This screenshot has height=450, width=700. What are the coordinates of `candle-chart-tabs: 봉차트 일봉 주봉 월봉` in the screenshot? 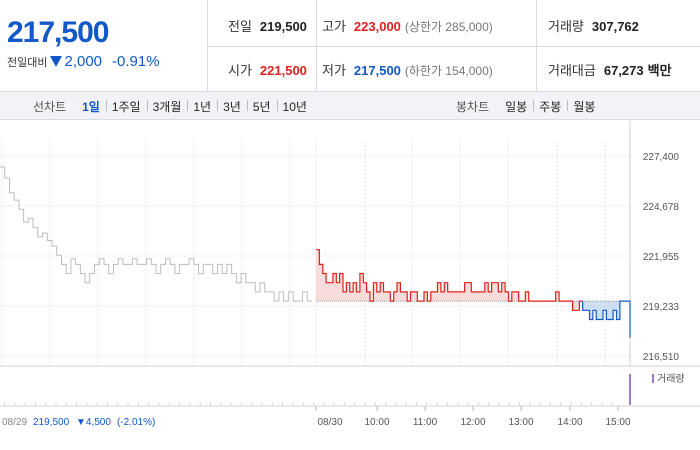 It's located at (528, 106).